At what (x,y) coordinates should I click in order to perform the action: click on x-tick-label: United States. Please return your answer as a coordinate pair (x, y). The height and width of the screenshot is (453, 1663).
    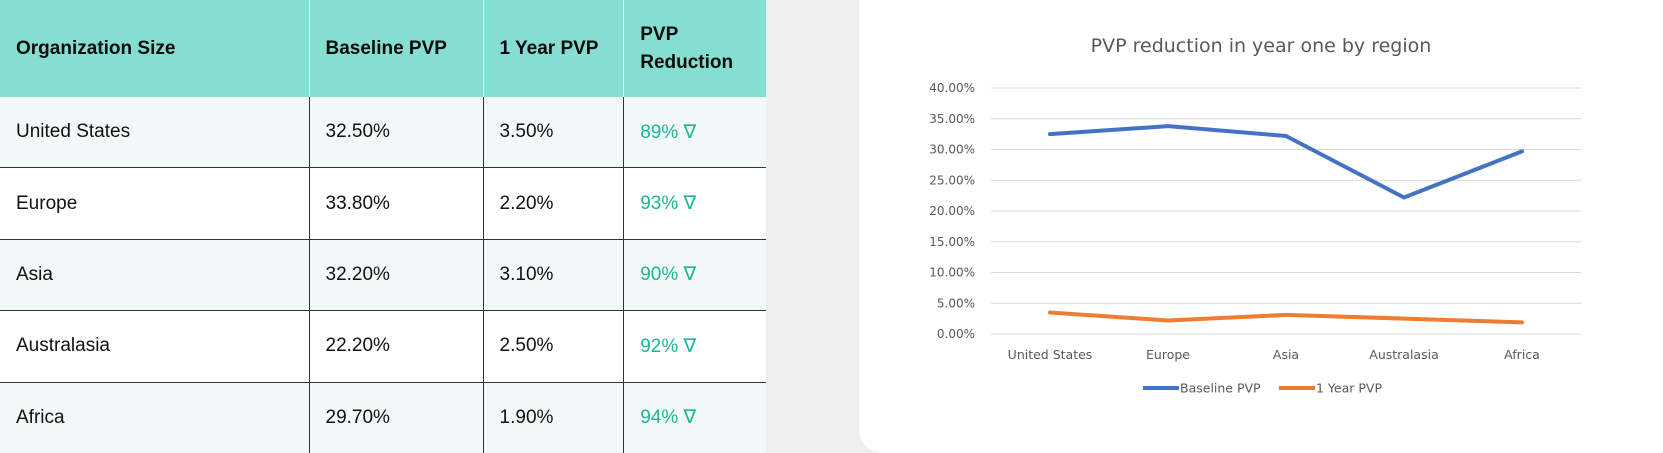
    Looking at the image, I should click on (1050, 354).